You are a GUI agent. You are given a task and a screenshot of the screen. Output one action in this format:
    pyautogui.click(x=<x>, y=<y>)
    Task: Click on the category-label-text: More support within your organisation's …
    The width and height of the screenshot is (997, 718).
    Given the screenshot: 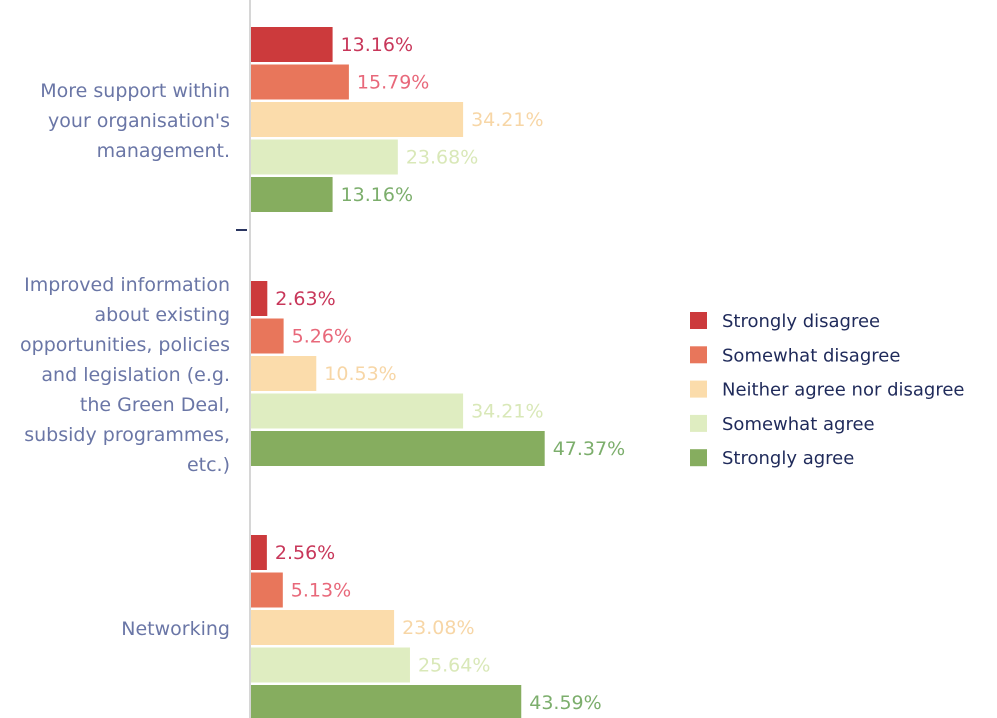 What is the action you would take?
    pyautogui.click(x=135, y=120)
    